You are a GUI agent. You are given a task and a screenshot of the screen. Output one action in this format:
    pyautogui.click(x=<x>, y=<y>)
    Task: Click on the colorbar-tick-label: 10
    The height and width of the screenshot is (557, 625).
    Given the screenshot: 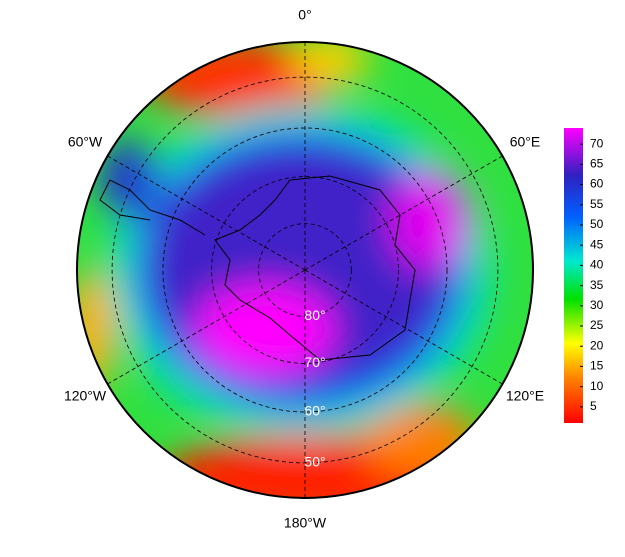 What is the action you would take?
    pyautogui.click(x=597, y=386)
    